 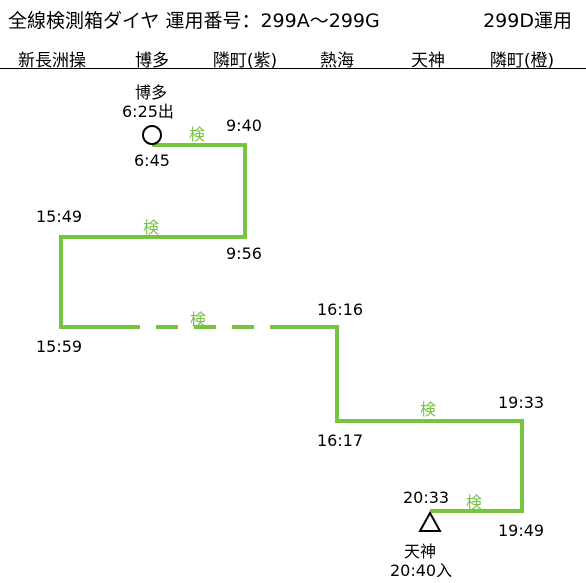 I want to click on time-label: 20:33, so click(x=426, y=497).